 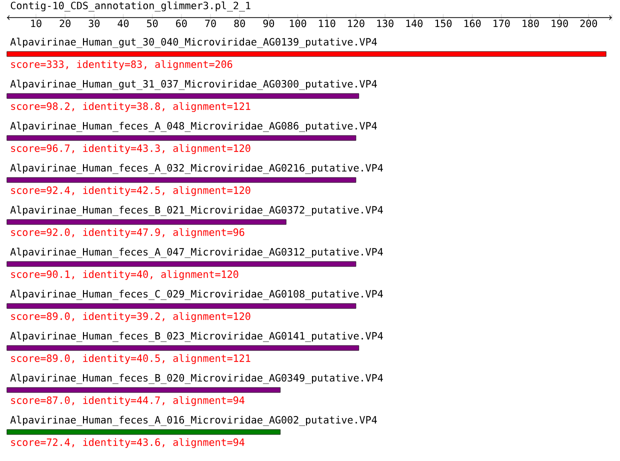 What do you see at coordinates (239, 24) in the screenshot?
I see `x-tick-label: 80` at bounding box center [239, 24].